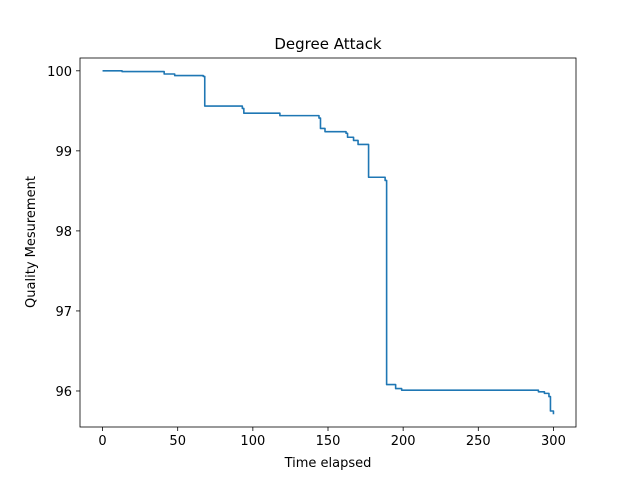  What do you see at coordinates (328, 441) in the screenshot?
I see `x-tick-label: 150` at bounding box center [328, 441].